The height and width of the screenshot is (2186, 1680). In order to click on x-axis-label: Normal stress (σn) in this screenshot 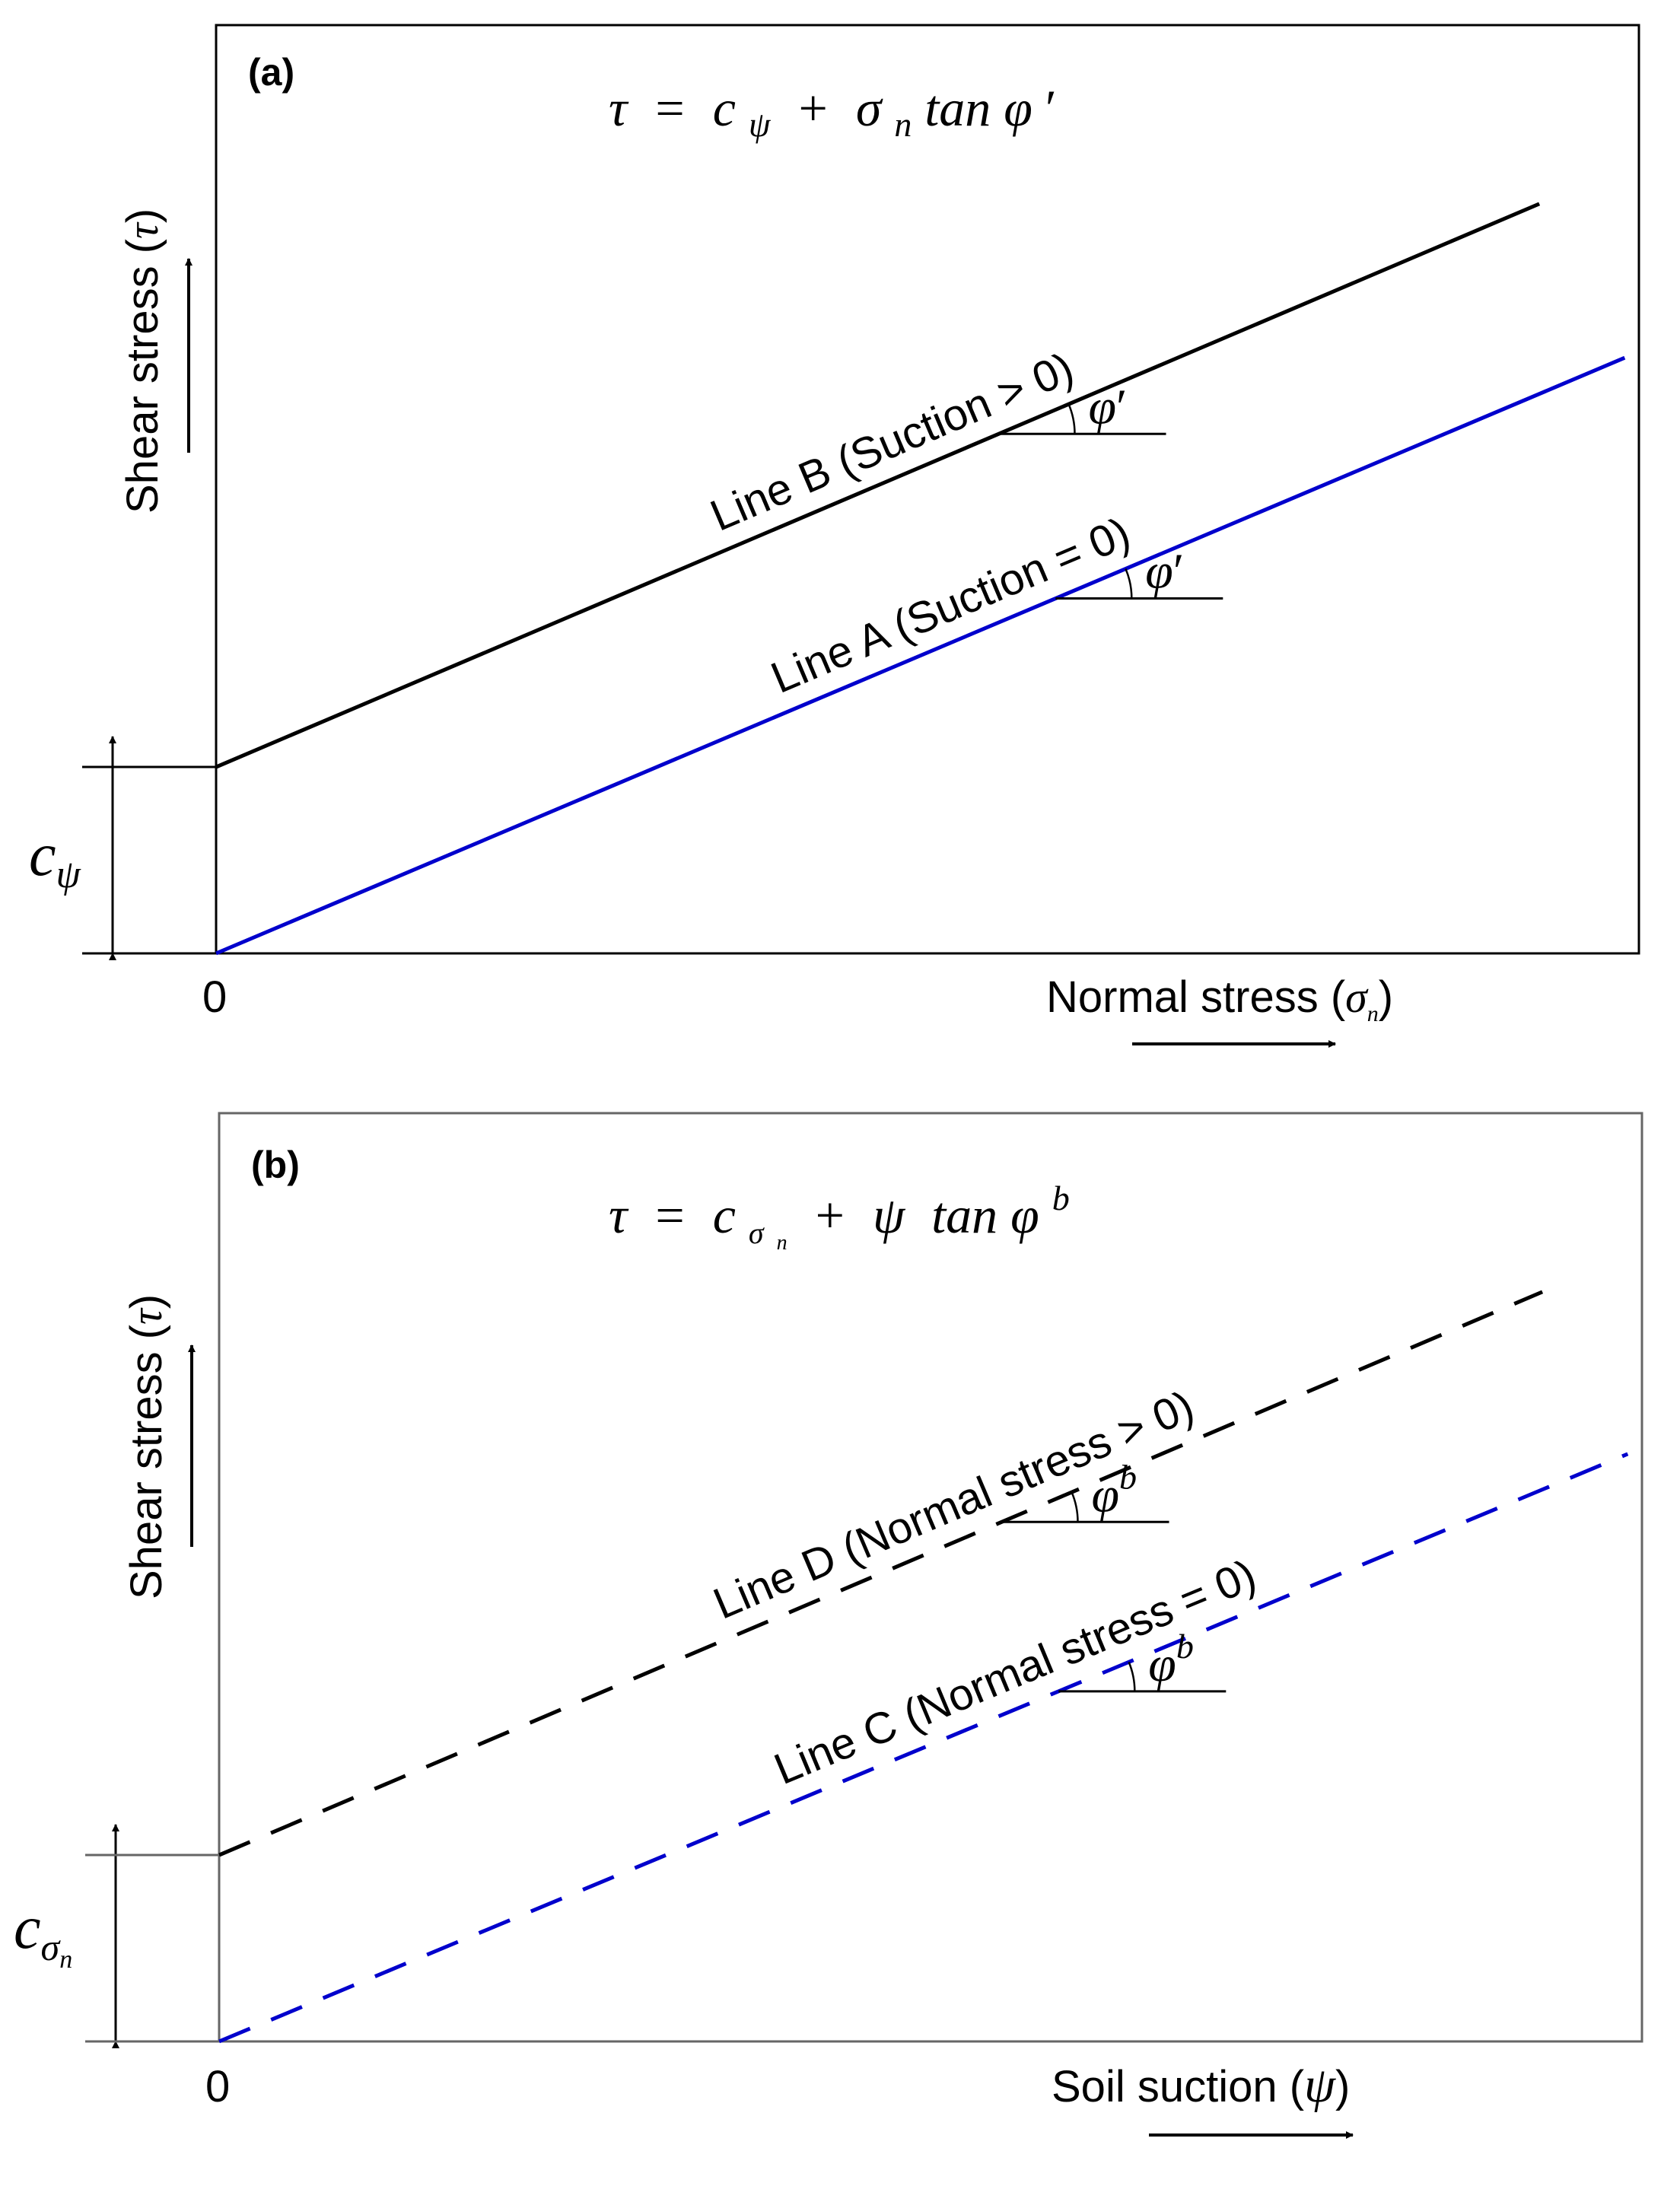, I will do `click(1219, 999)`.